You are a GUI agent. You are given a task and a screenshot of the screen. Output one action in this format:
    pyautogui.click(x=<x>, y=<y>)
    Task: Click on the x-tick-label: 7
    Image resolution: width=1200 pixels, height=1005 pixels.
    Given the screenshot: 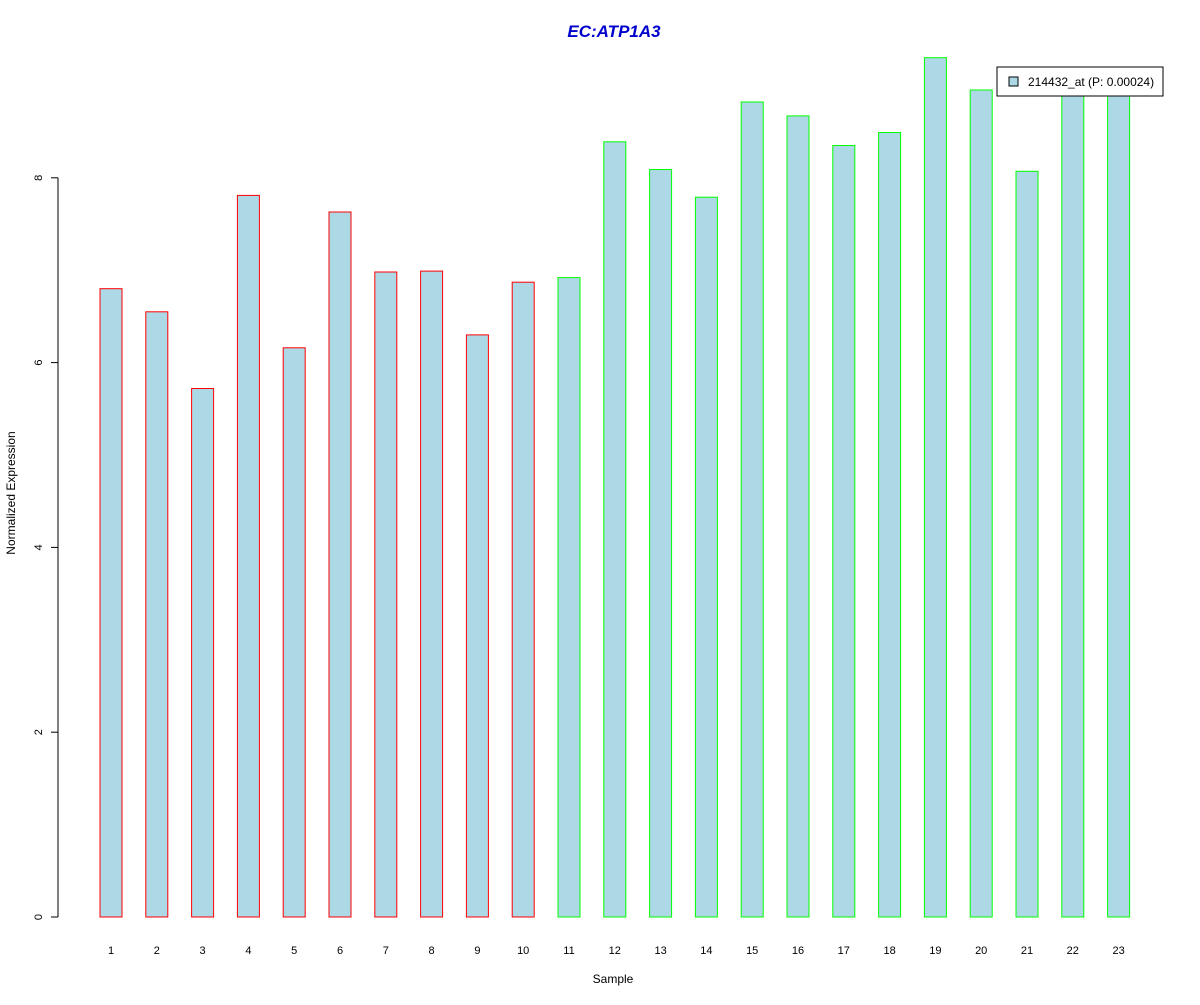 What is the action you would take?
    pyautogui.click(x=386, y=951)
    